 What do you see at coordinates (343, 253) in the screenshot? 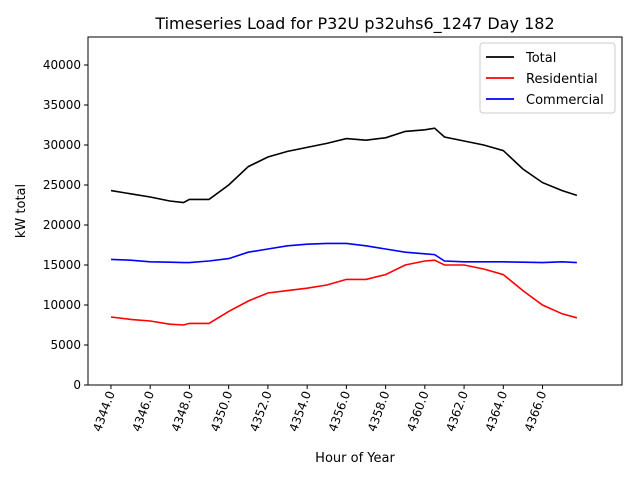
I see `series-line-commercial` at bounding box center [343, 253].